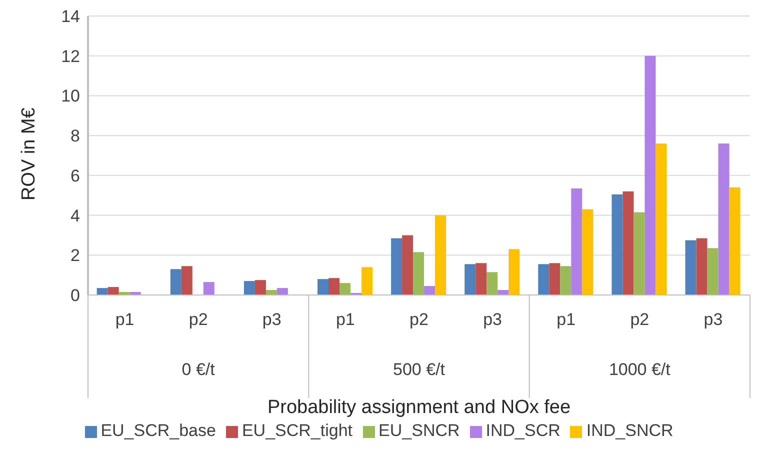  What do you see at coordinates (70, 16) in the screenshot?
I see `y-tick-label: 14` at bounding box center [70, 16].